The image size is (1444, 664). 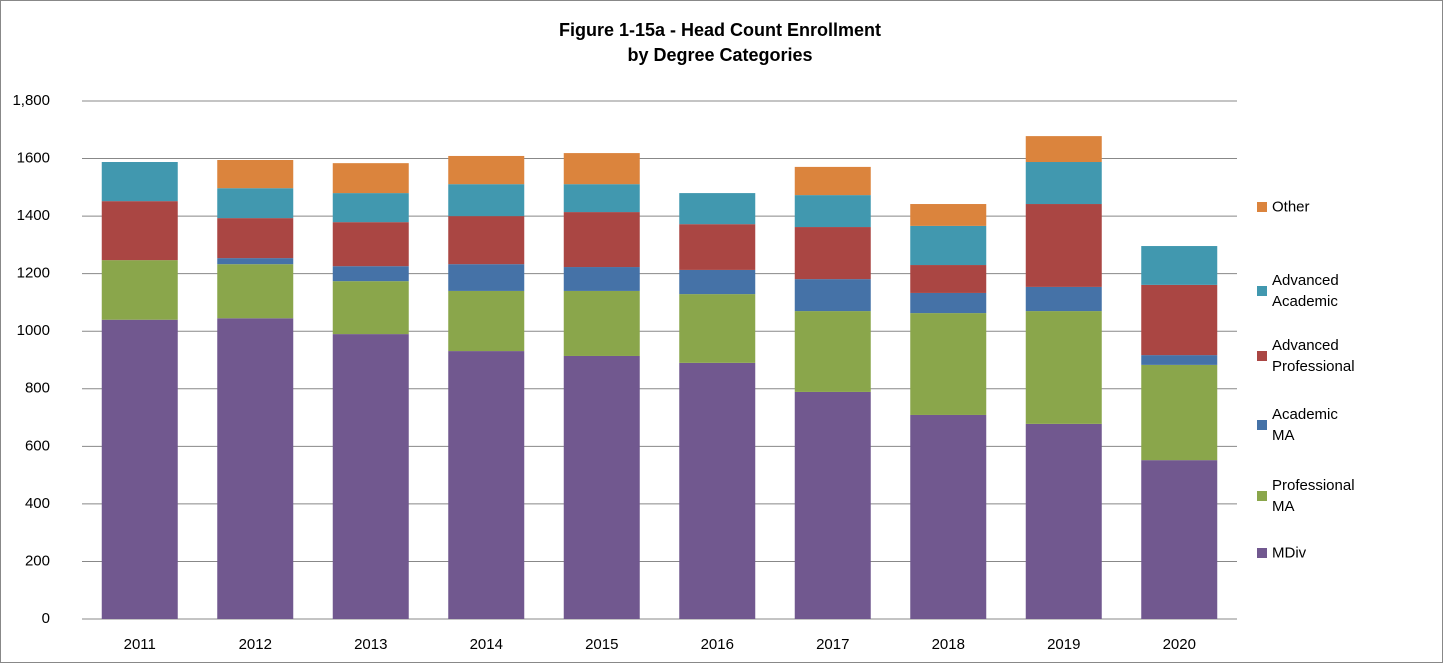 I want to click on legend-label: MDiv, so click(x=1289, y=553).